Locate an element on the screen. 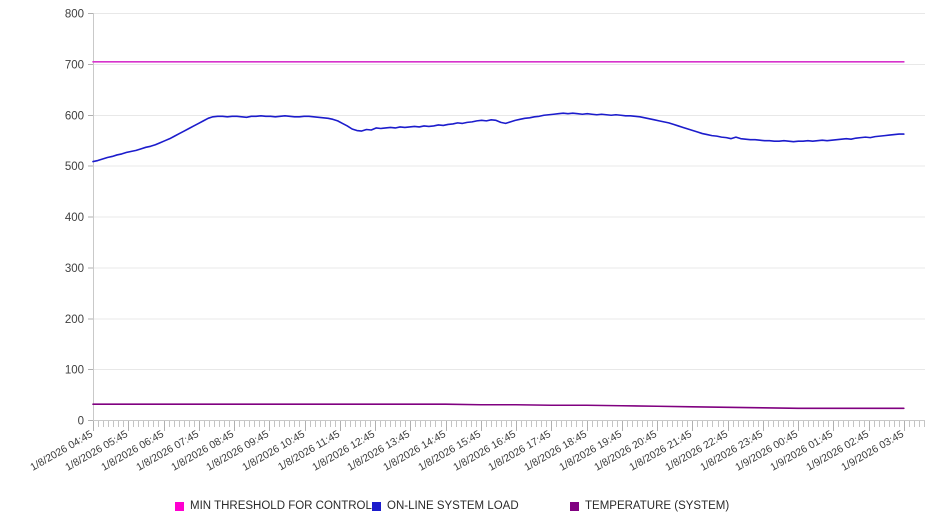 This screenshot has width=946, height=526. y-tick-label: 400 is located at coordinates (74, 218).